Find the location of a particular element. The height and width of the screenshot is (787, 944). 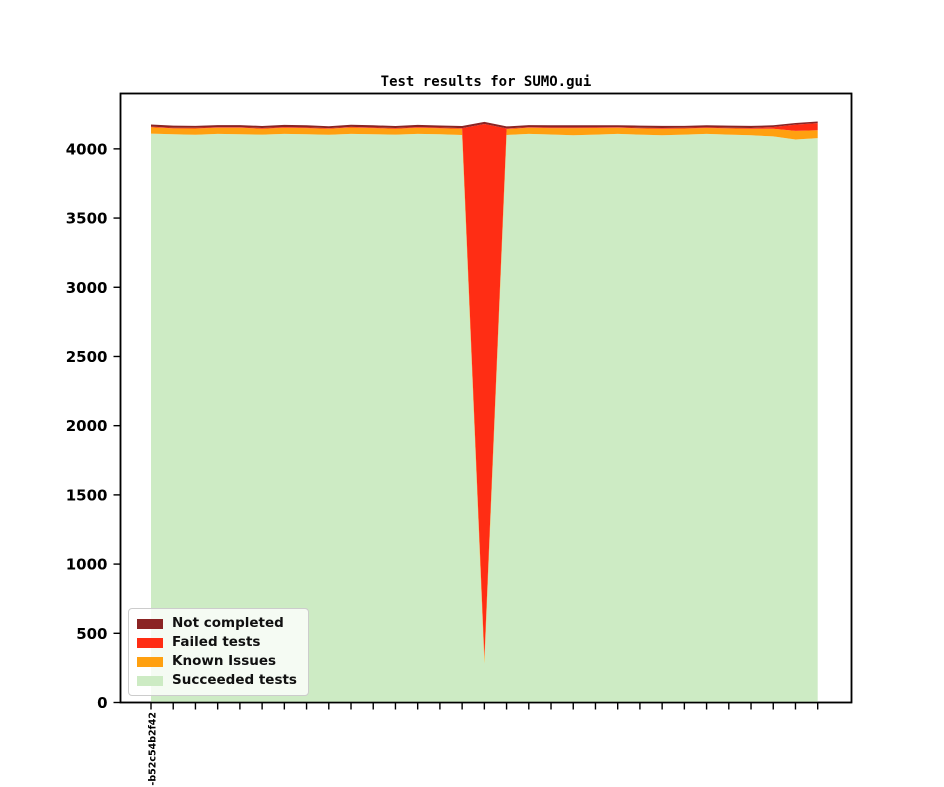

area-not-completed is located at coordinates (484, 125).